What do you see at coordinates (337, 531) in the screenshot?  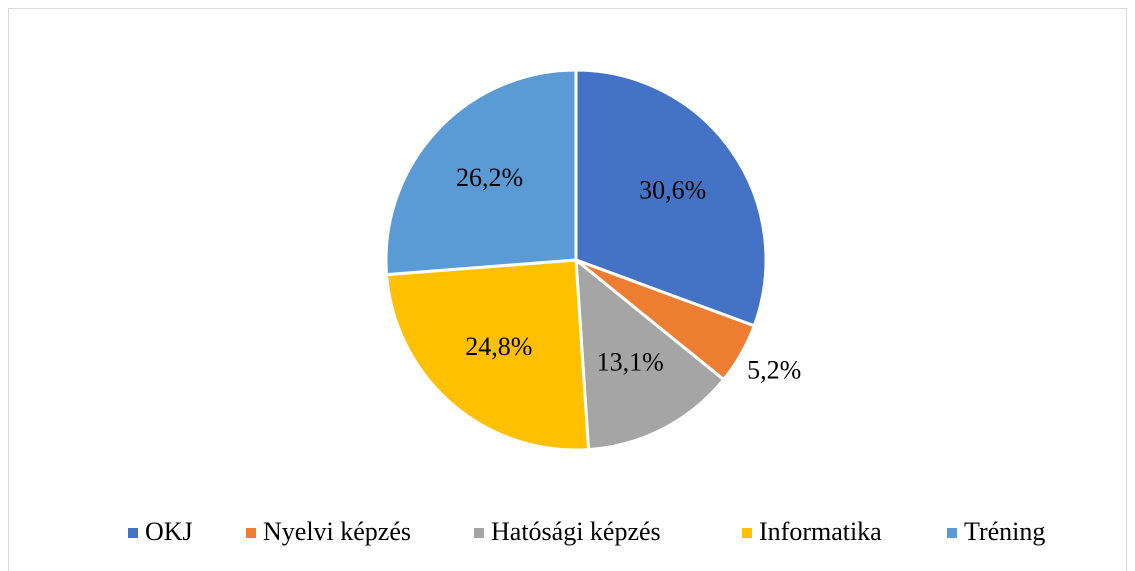 I see `legend-label: Nyelvi képzés` at bounding box center [337, 531].